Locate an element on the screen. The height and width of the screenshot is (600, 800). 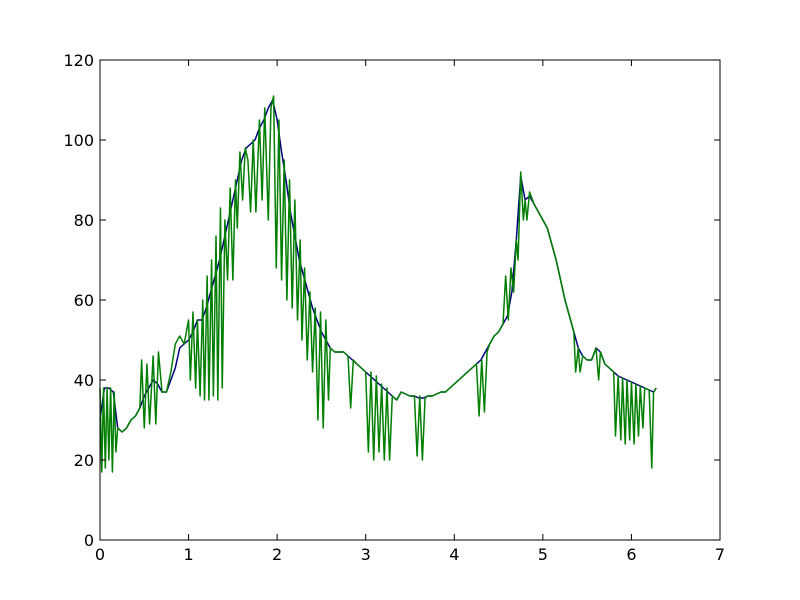
x-tick-label: 1 is located at coordinates (188, 554).